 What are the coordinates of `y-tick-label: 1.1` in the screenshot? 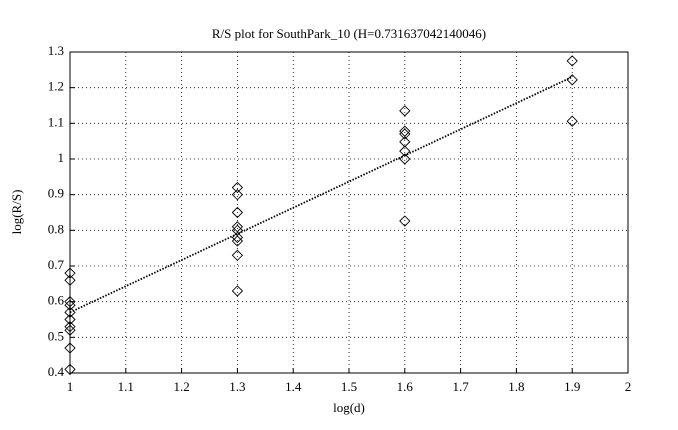 It's located at (56, 121).